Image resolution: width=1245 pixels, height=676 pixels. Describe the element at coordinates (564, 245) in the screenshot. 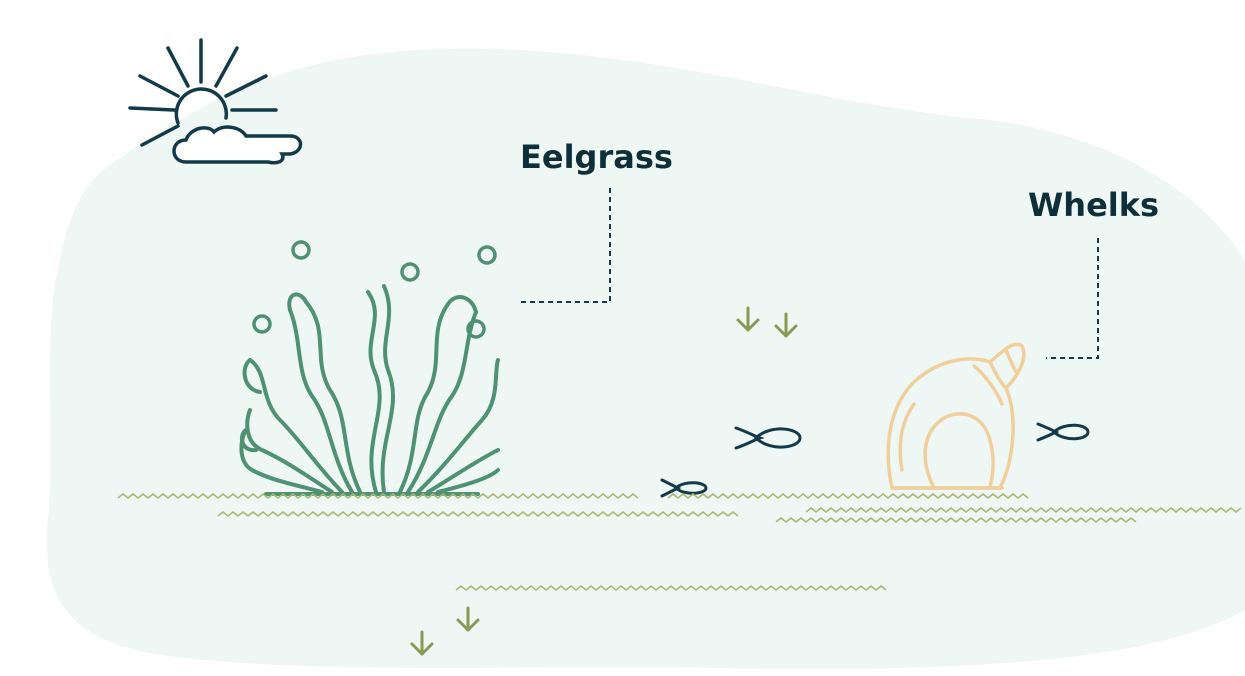

I see `eelgrass-leader-line` at that location.